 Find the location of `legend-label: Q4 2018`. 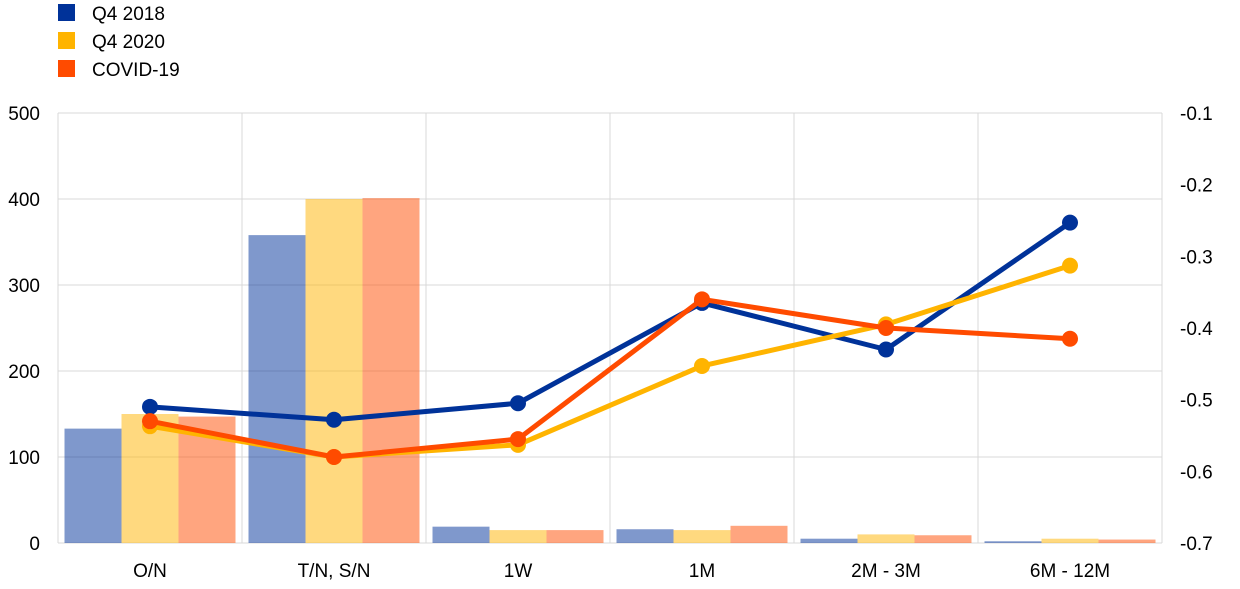

legend-label: Q4 2018 is located at coordinates (128, 14).